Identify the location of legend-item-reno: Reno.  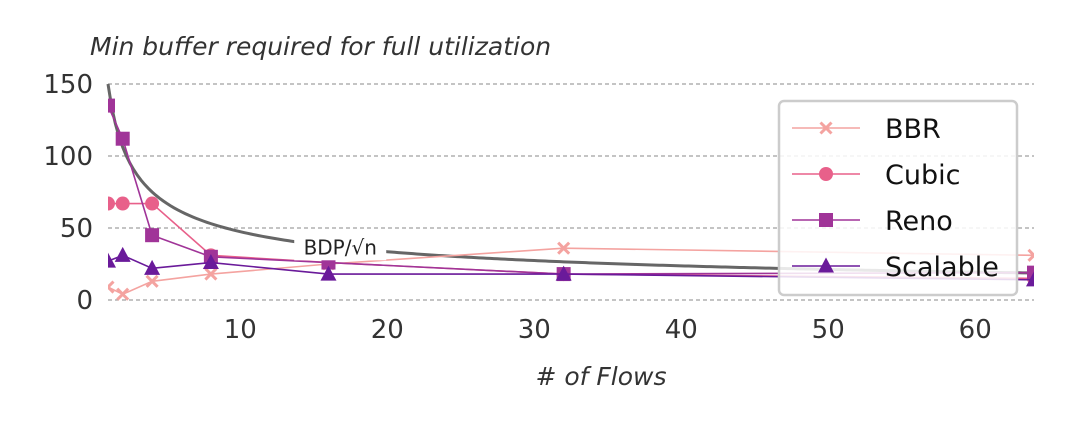
(872, 221).